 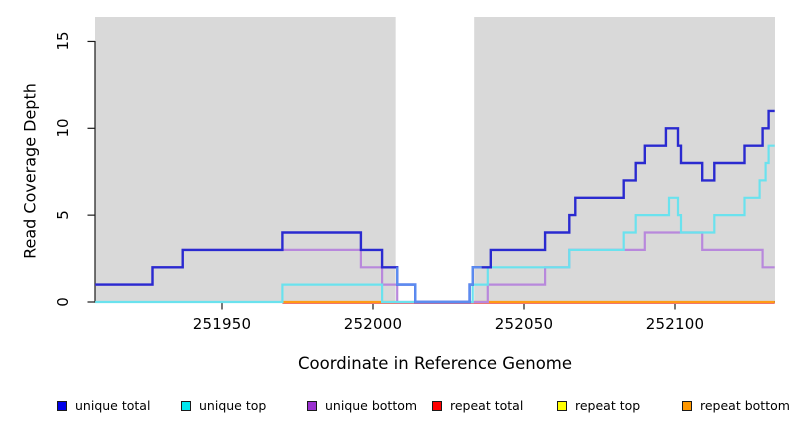 What do you see at coordinates (113, 405) in the screenshot?
I see `legend-label-unique-total: unique total` at bounding box center [113, 405].